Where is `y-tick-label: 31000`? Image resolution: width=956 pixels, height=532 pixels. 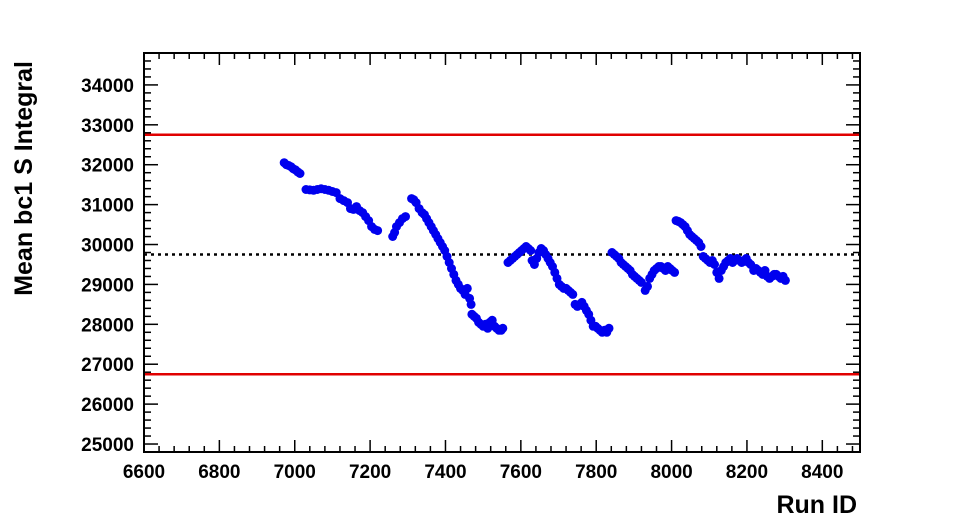
y-tick-label: 31000 is located at coordinates (107, 206).